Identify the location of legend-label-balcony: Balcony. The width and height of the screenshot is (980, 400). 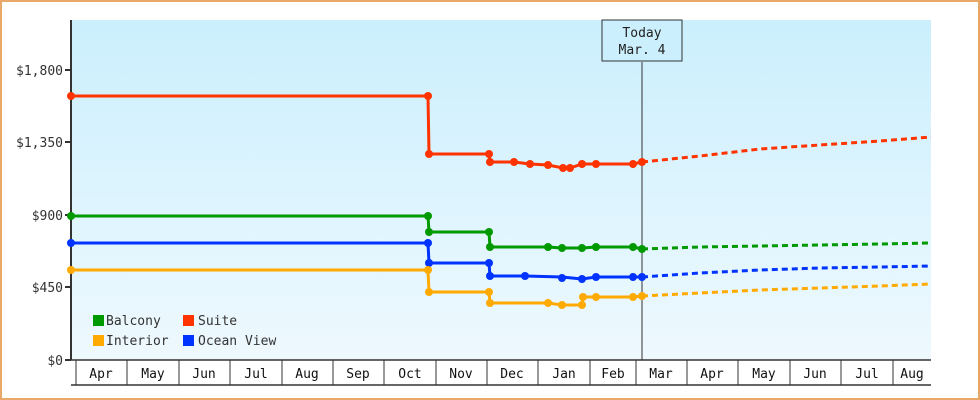
(133, 321).